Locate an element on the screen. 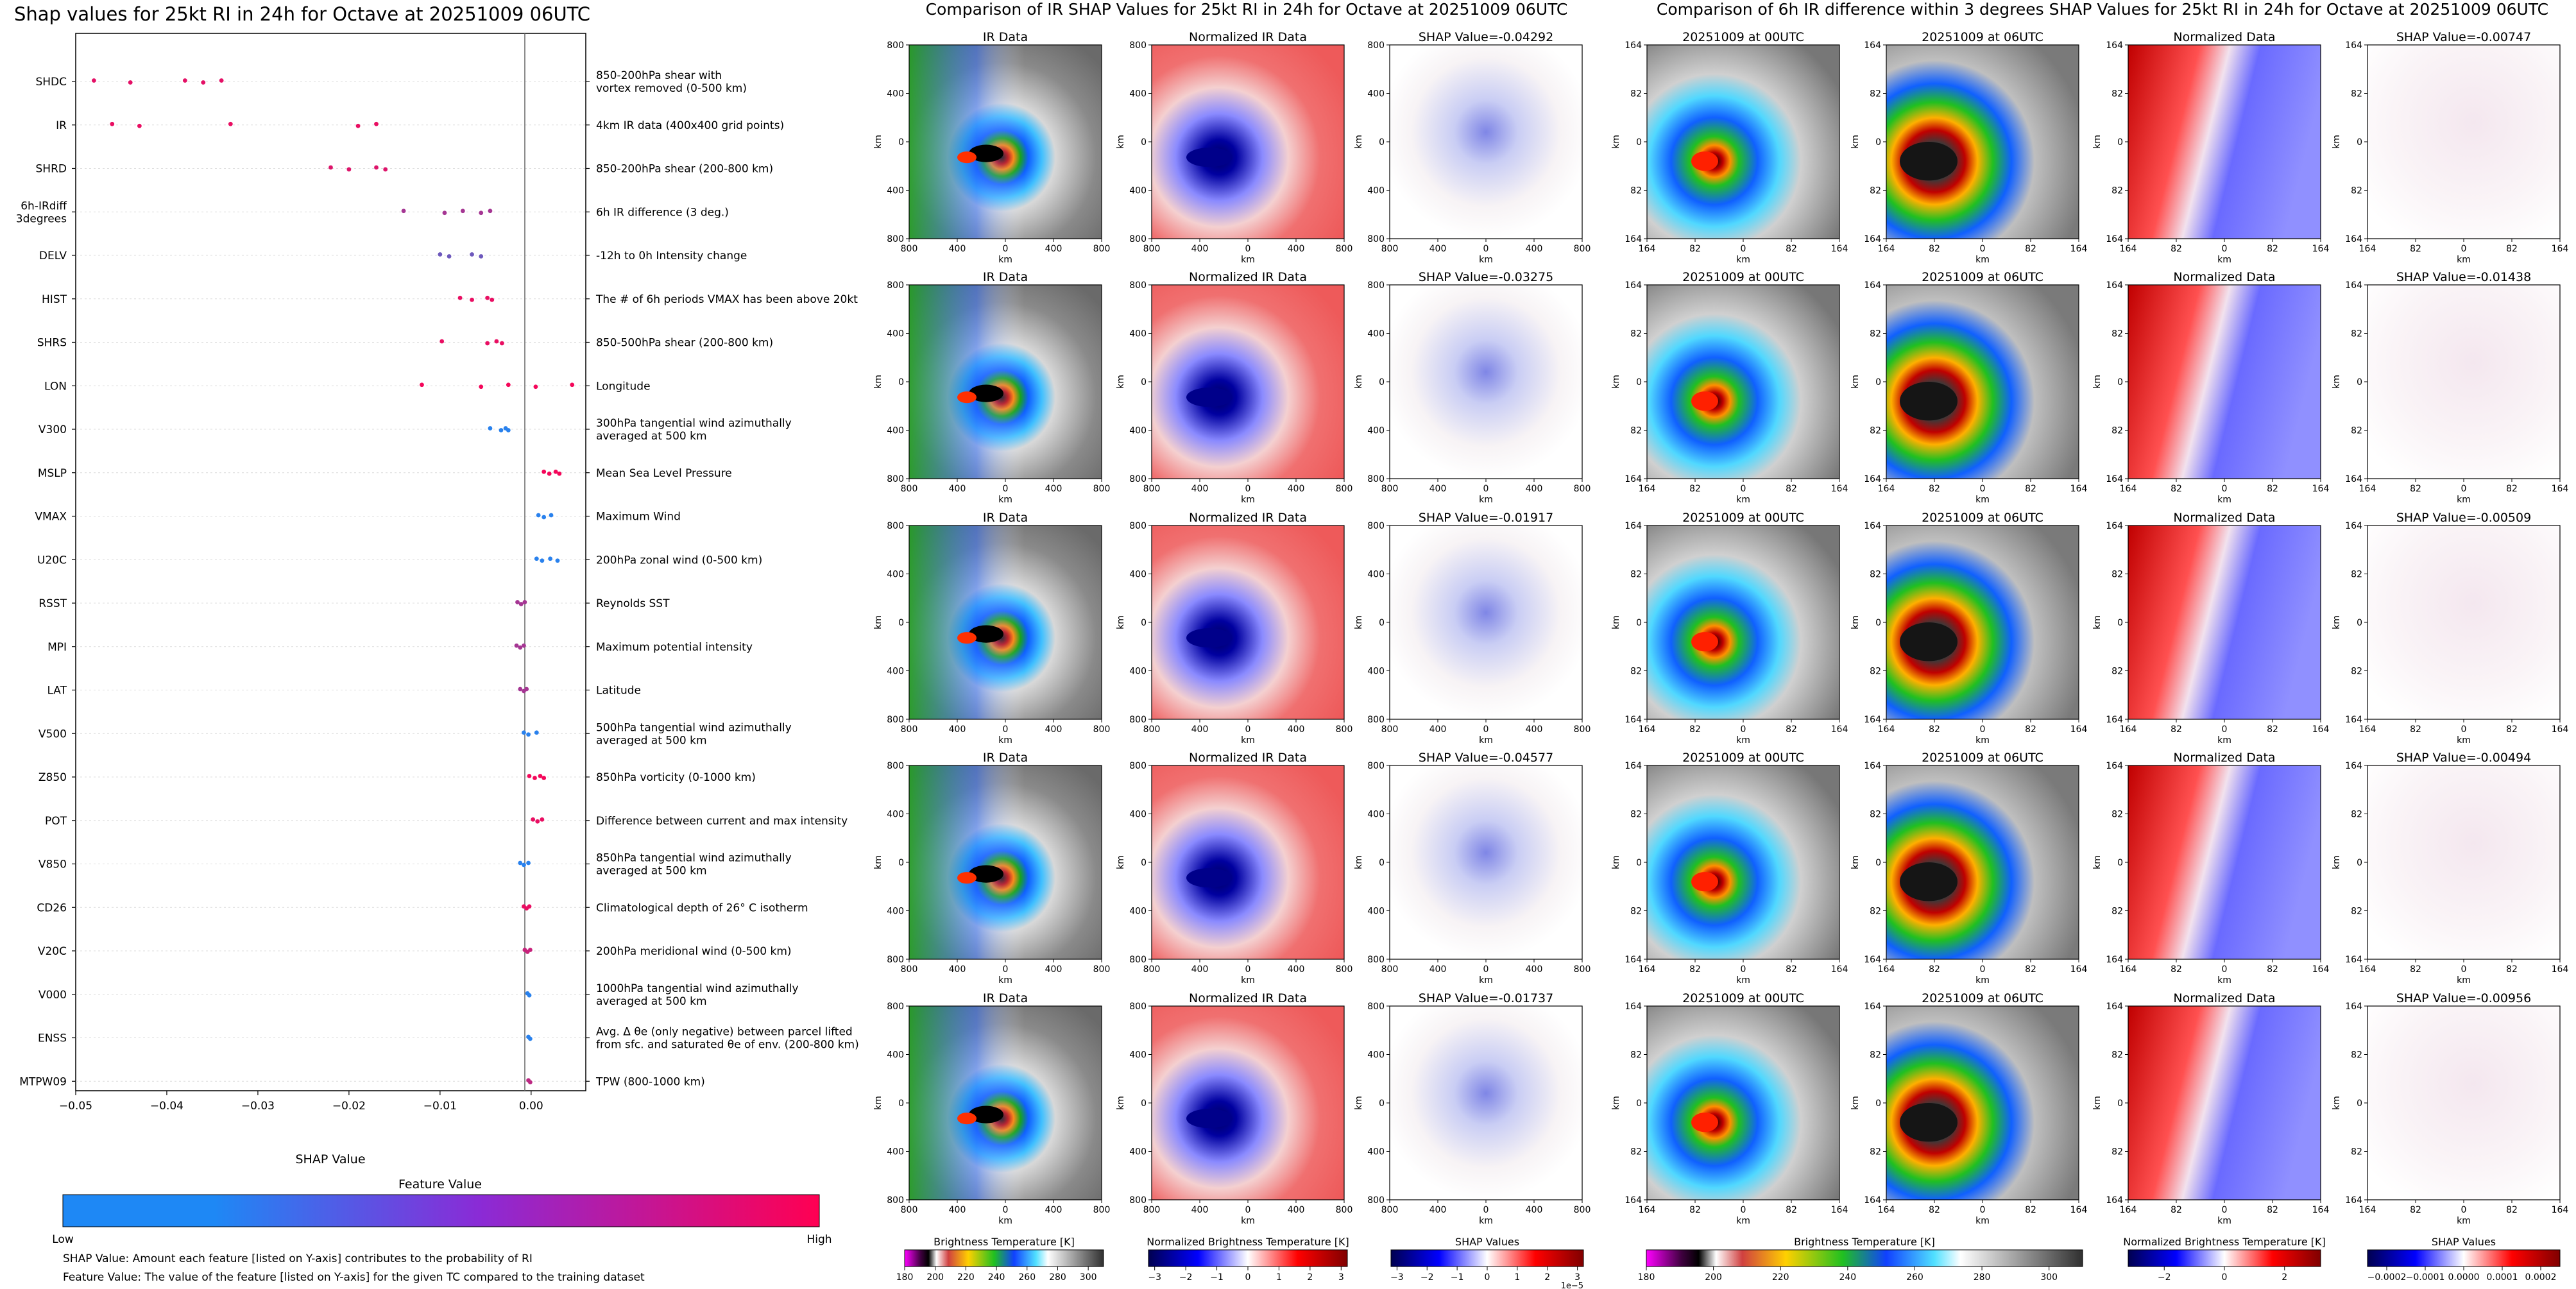 The width and height of the screenshot is (2576, 1289). d00-image is located at coordinates (1743, 142).